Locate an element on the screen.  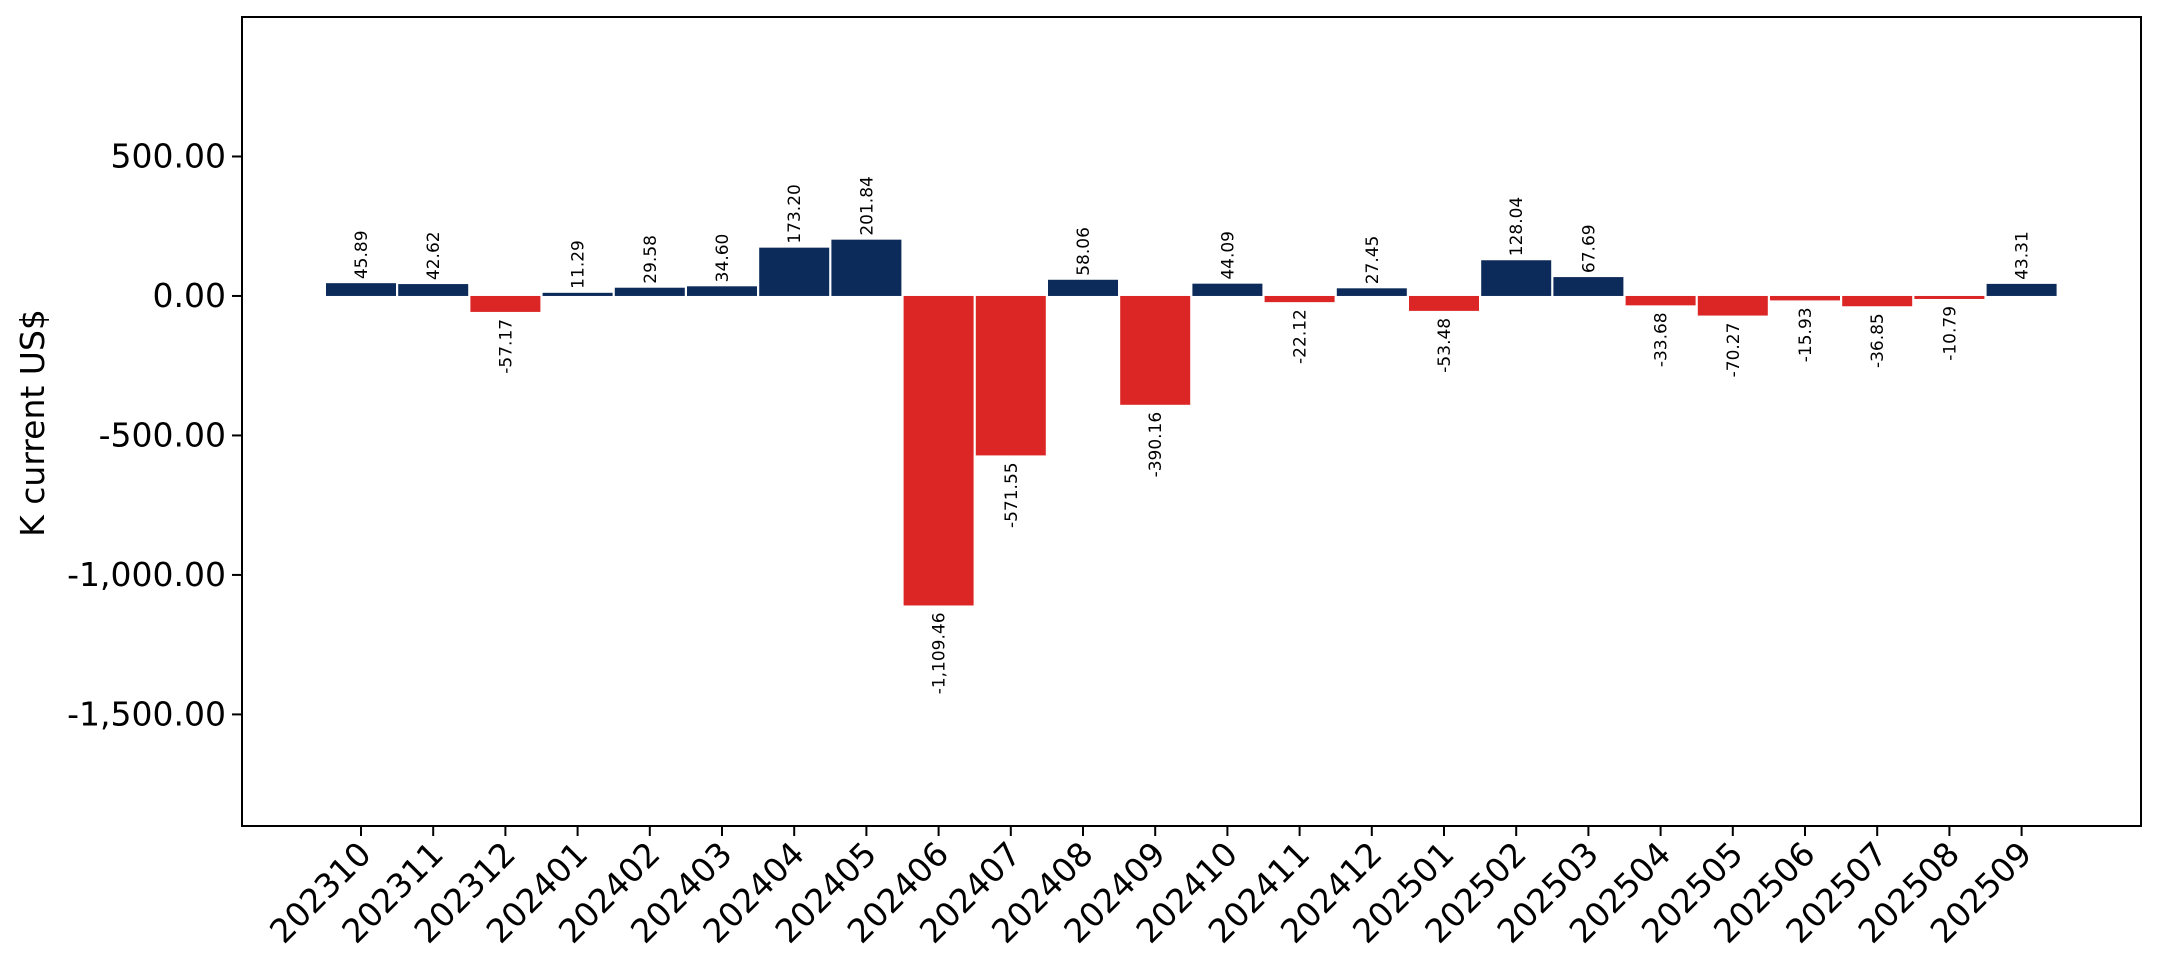
bar-value-label: 27.45 is located at coordinates (1373, 260).